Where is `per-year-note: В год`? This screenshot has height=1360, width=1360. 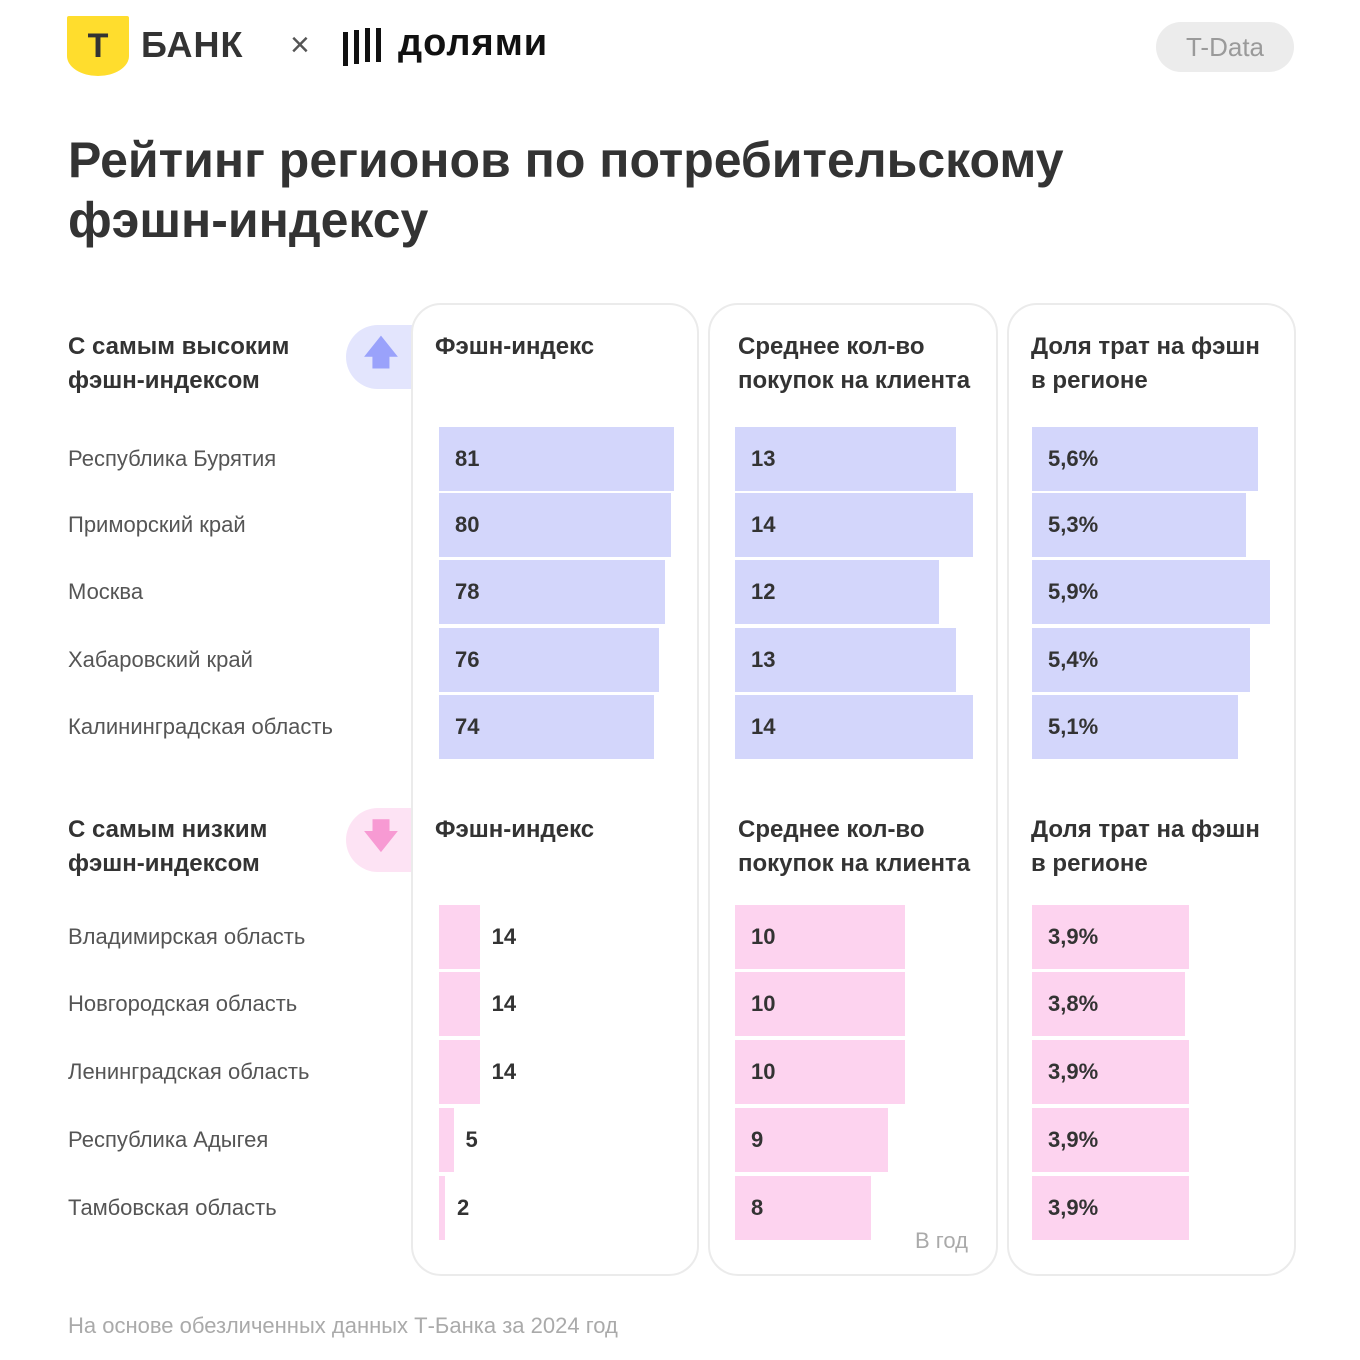
per-year-note: В год is located at coordinates (941, 1240).